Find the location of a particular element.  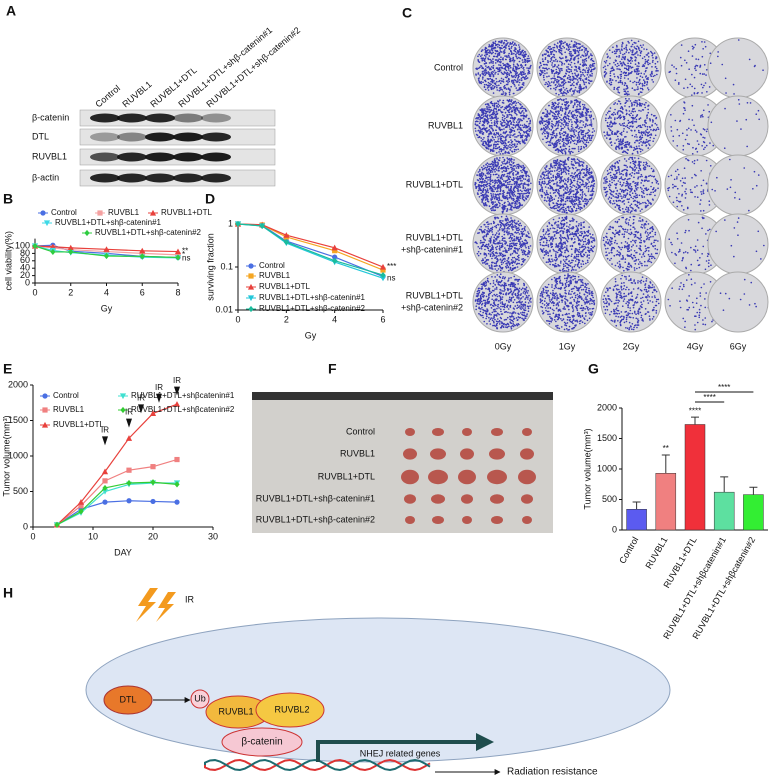

ir-label: IR is located at coordinates (129, 412).